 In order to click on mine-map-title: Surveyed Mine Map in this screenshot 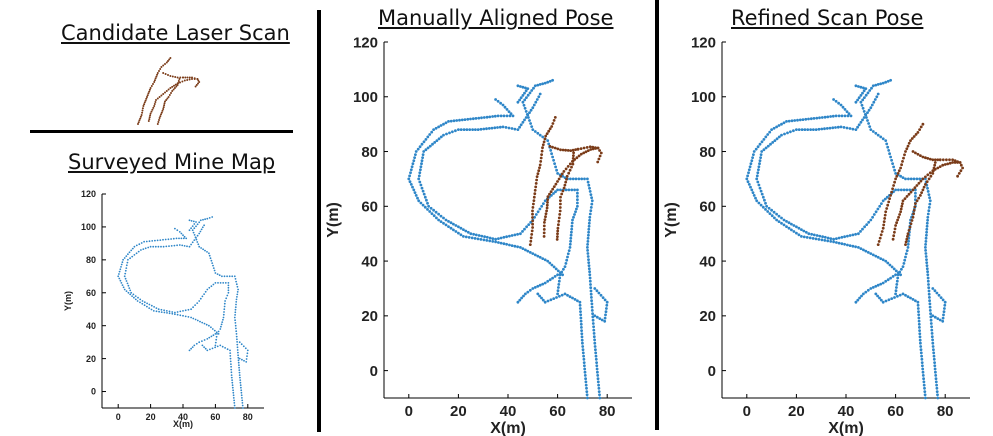, I will do `click(172, 162)`.